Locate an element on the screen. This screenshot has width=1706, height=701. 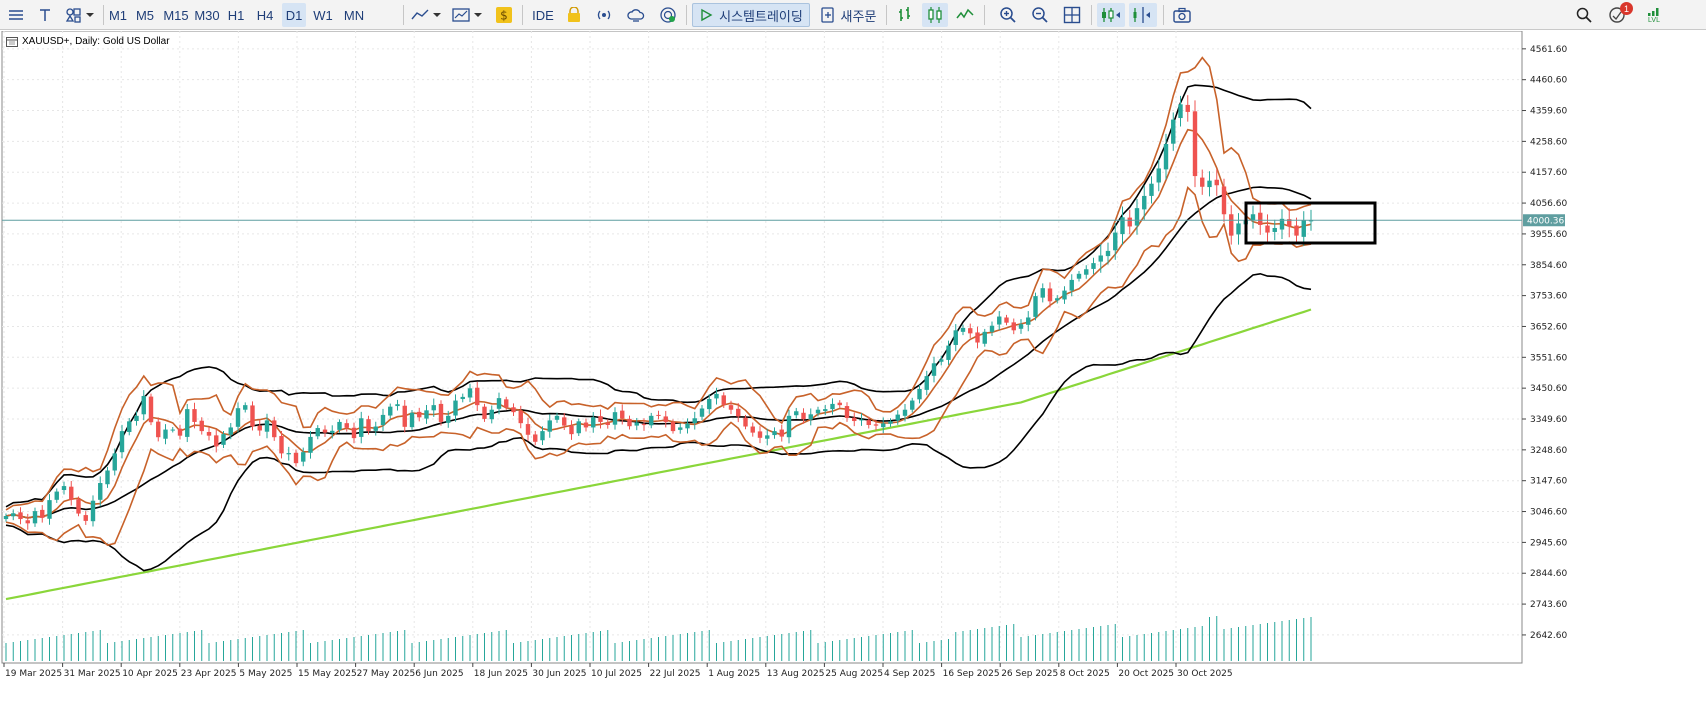
vps-cloud-icon is located at coordinates (636, 15).